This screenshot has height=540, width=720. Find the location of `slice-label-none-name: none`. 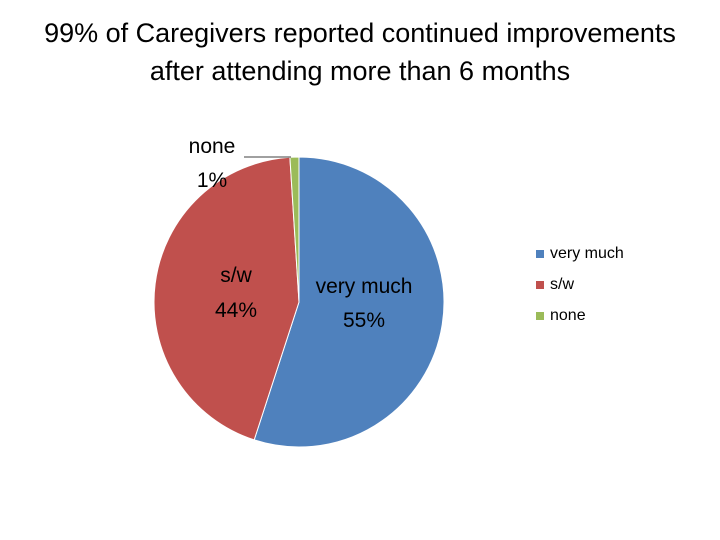

slice-label-none-name: none is located at coordinates (212, 146).